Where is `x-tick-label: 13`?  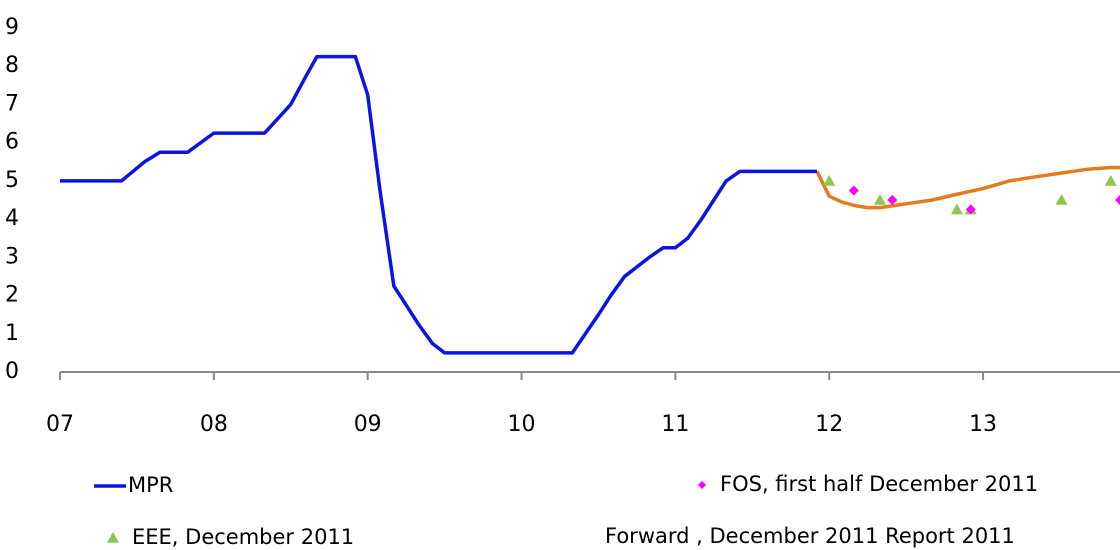 x-tick-label: 13 is located at coordinates (983, 424).